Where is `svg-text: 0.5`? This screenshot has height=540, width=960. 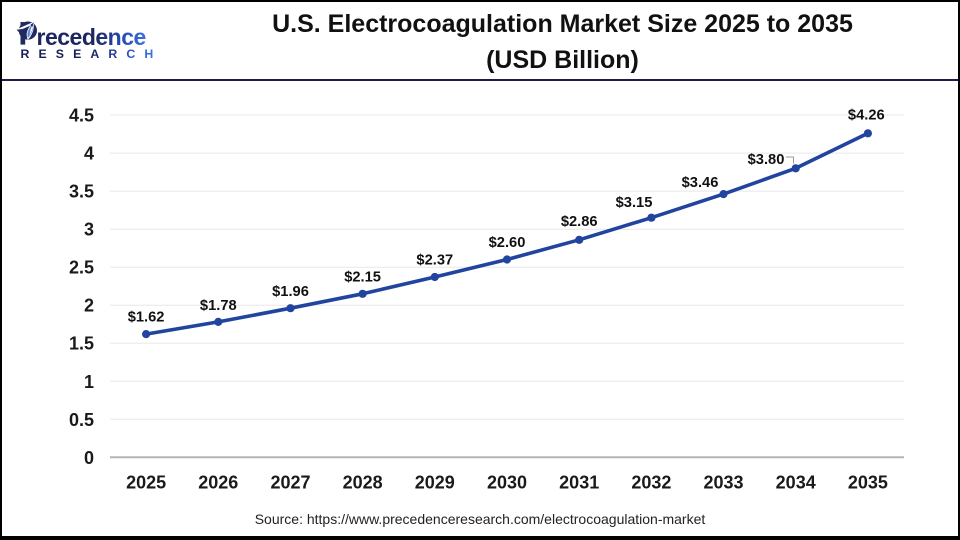
svg-text: 0.5 is located at coordinates (81, 420).